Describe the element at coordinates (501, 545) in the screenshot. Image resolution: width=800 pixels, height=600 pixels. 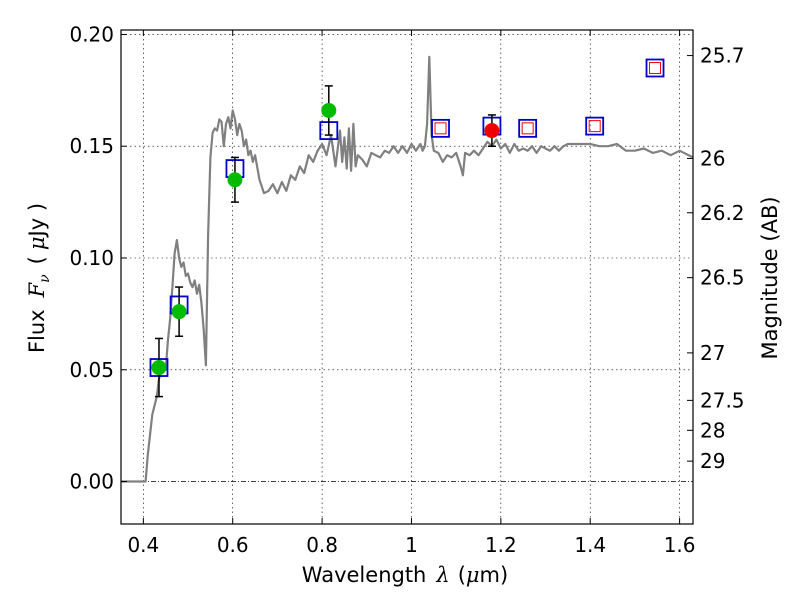
I see `x-tick-label: 1.2` at that location.